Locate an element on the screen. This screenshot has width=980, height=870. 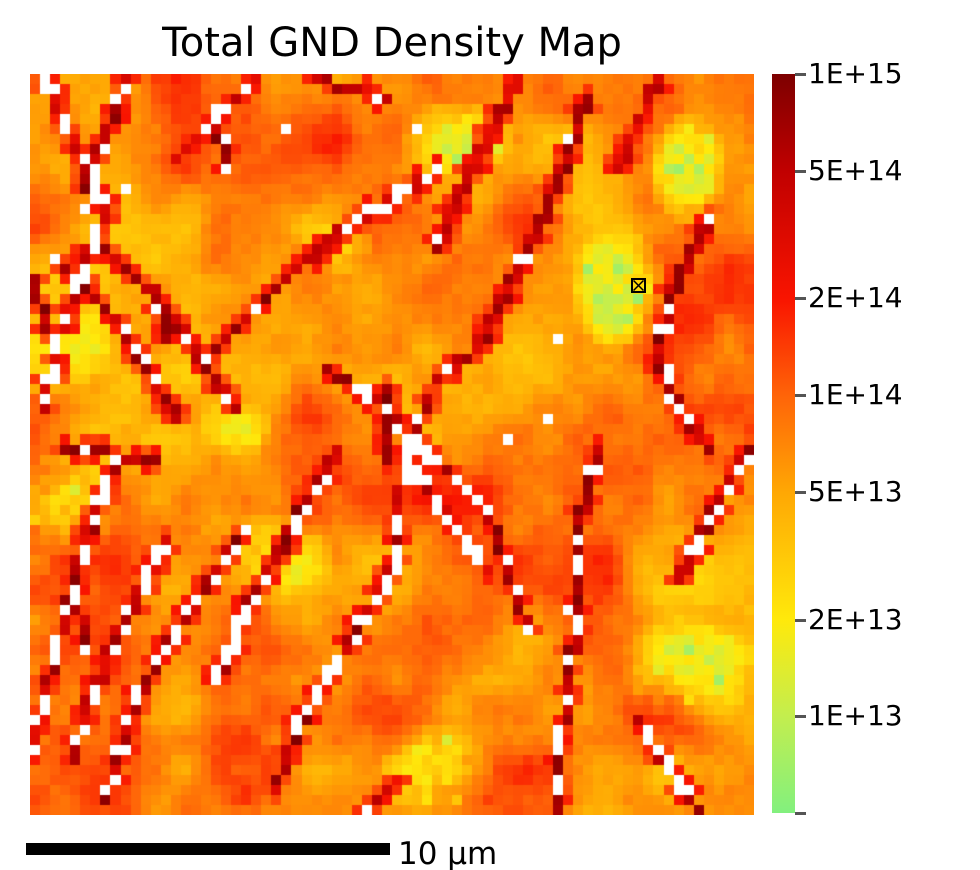
selected-point-marker is located at coordinates (638, 285).